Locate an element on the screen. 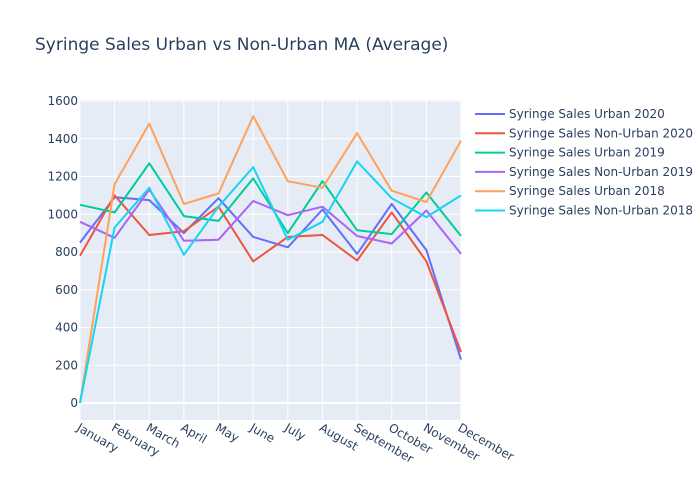 The height and width of the screenshot is (500, 700). y-tick-label: 1200 is located at coordinates (62, 177).